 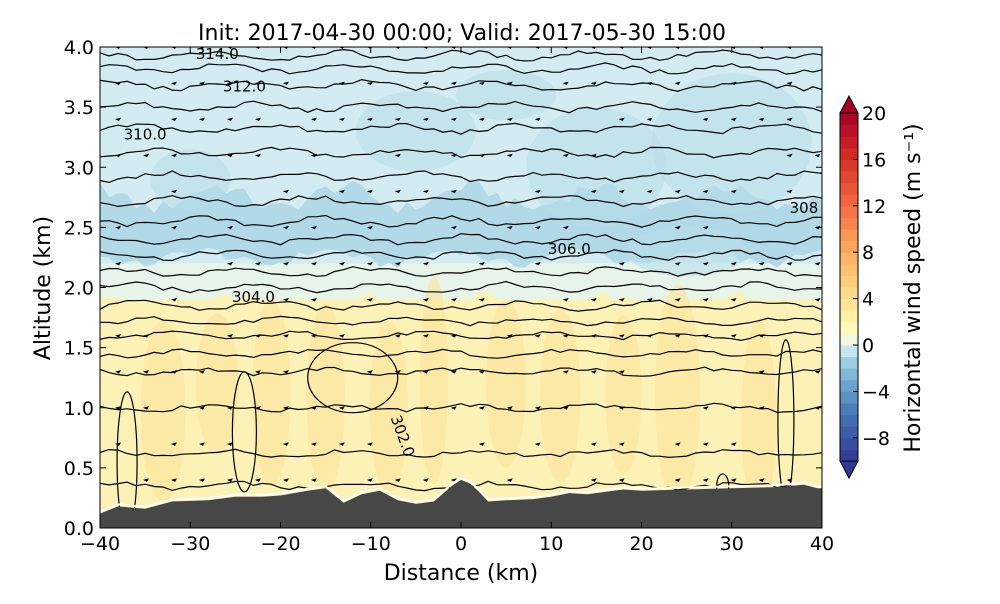 I want to click on contour-label: 312.0, so click(x=244, y=86).